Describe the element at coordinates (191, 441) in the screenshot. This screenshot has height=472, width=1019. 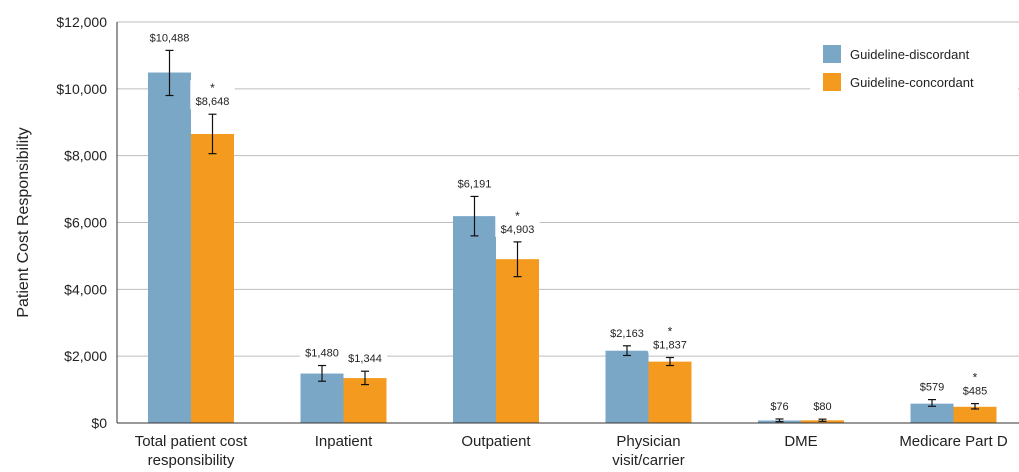
I see `x-tick-label: Total patient cost` at that location.